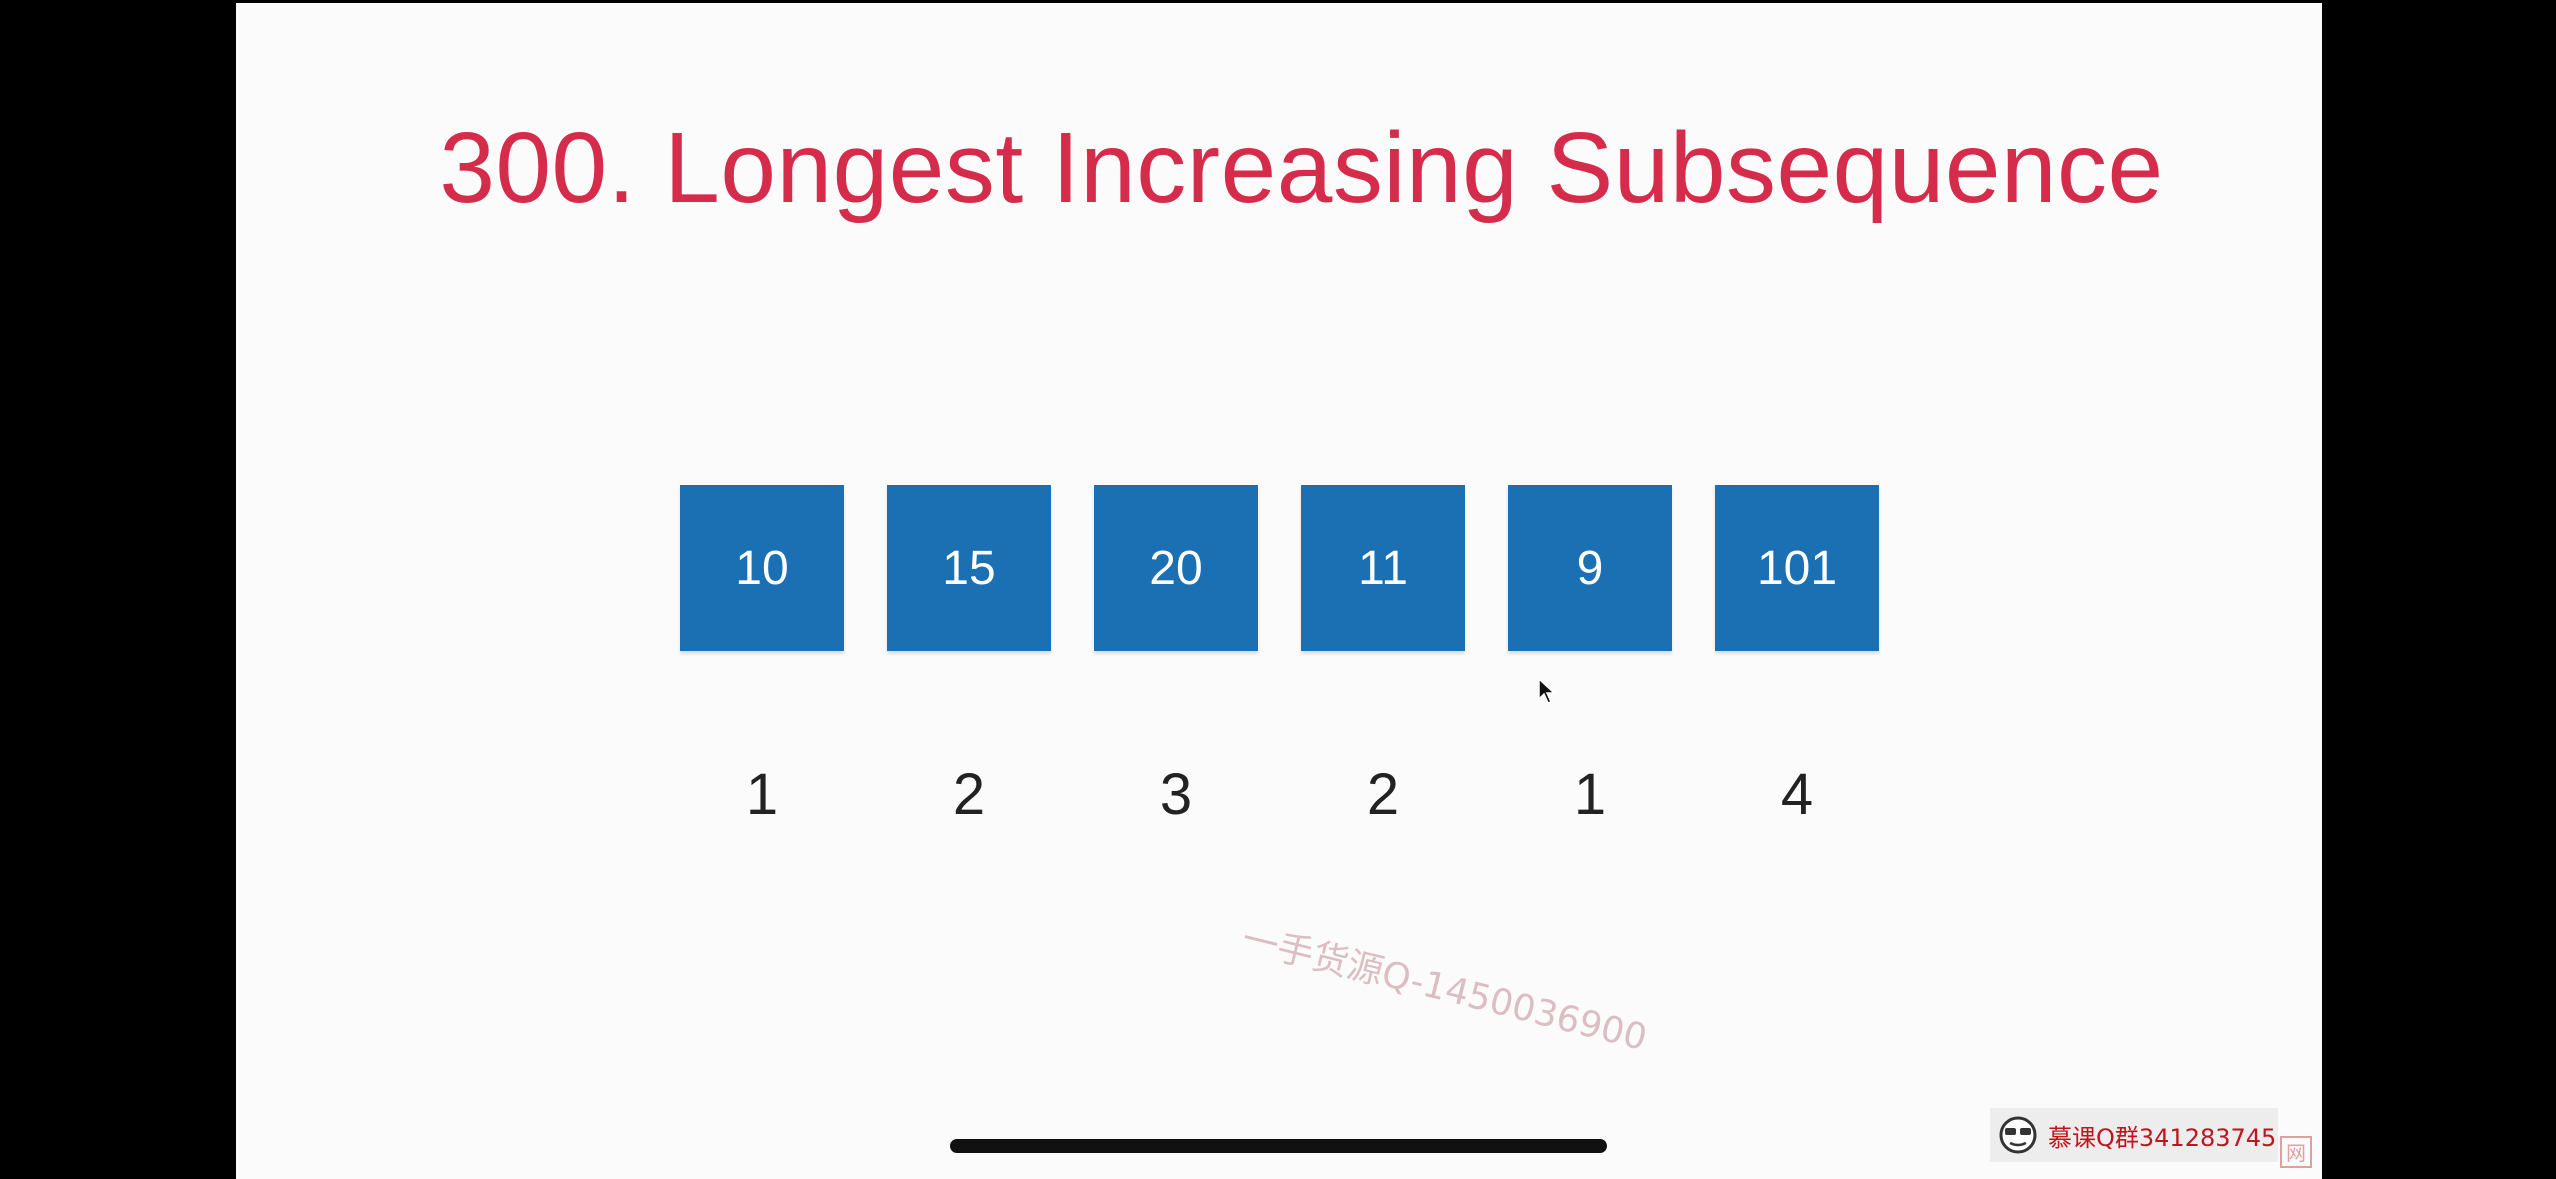 Image resolution: width=2556 pixels, height=1179 pixels. What do you see at coordinates (1278, 1146) in the screenshot?
I see `home-indicator` at bounding box center [1278, 1146].